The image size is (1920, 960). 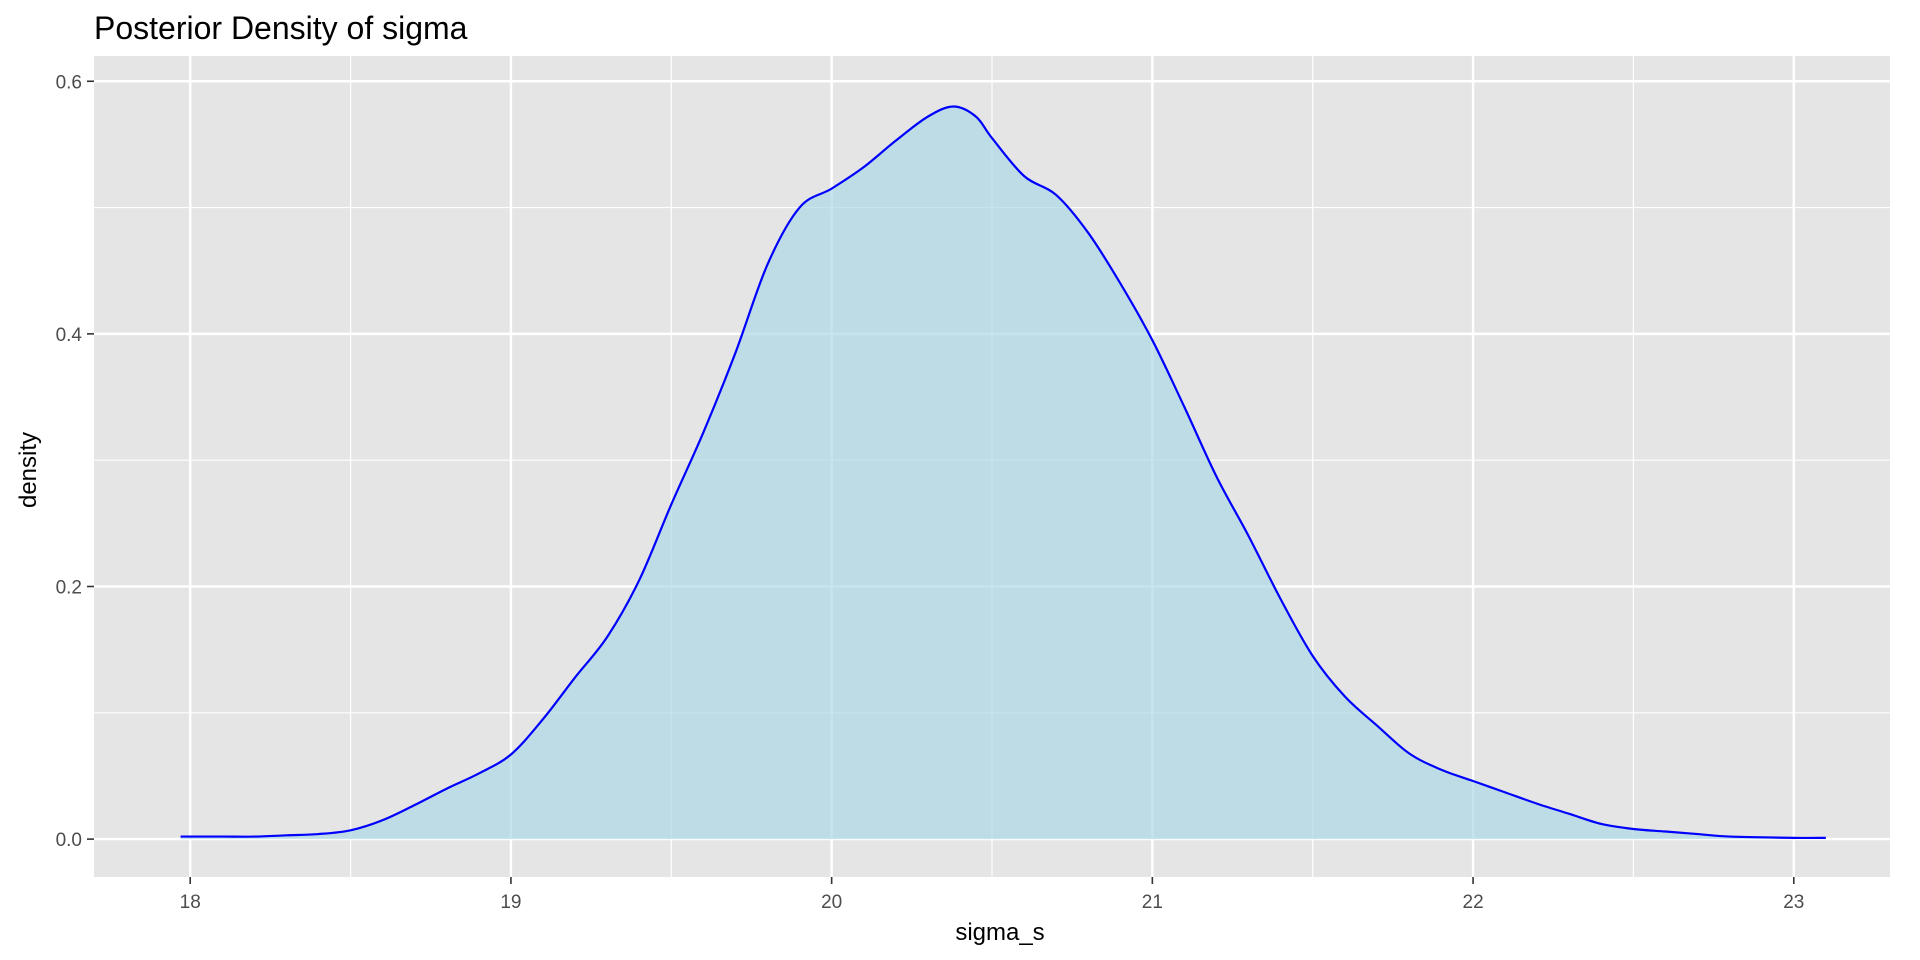 I want to click on x-tick-label: 21, so click(x=1152, y=902).